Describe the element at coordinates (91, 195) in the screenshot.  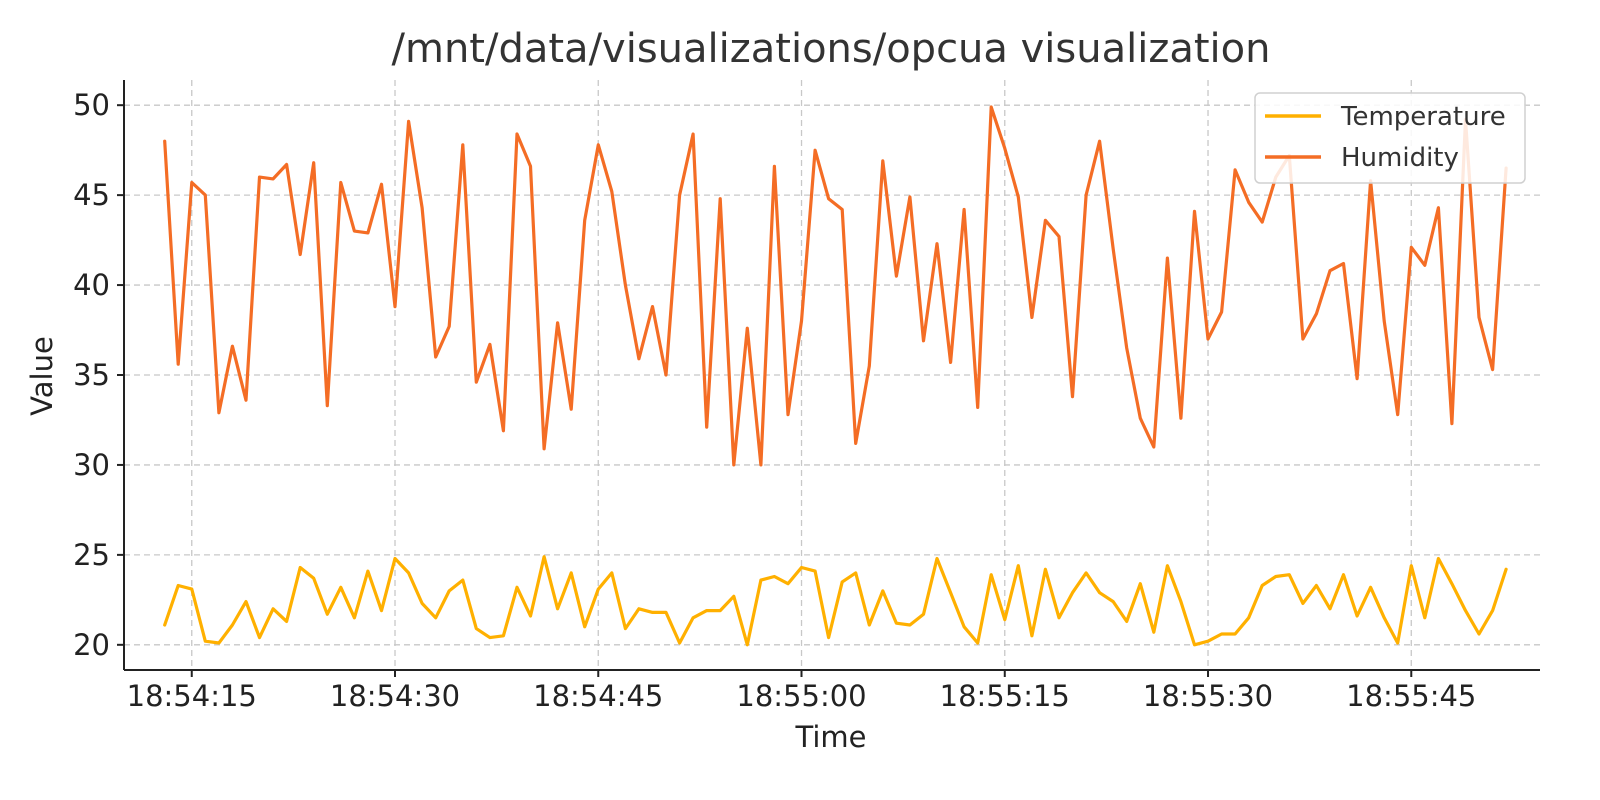
I see `y-tick-label: 45` at that location.